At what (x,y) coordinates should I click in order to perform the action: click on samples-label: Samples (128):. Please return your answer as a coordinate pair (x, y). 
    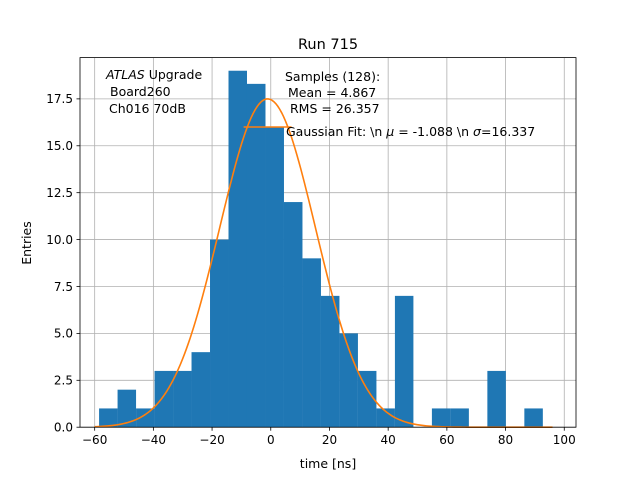
    Looking at the image, I should click on (332, 76).